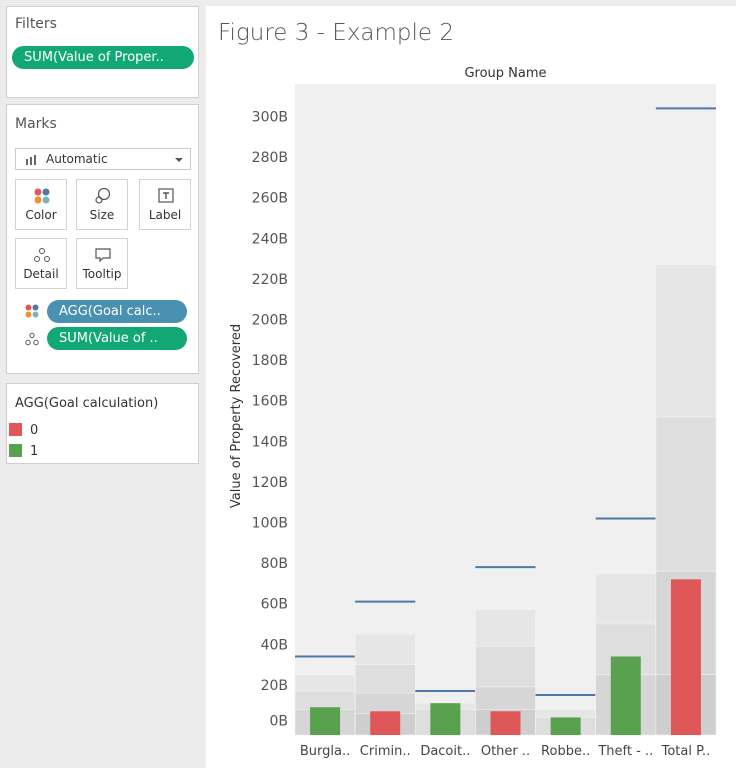 The height and width of the screenshot is (768, 736). What do you see at coordinates (117, 311) in the screenshot?
I see `color-field-pill: AGG(Goal calc..` at bounding box center [117, 311].